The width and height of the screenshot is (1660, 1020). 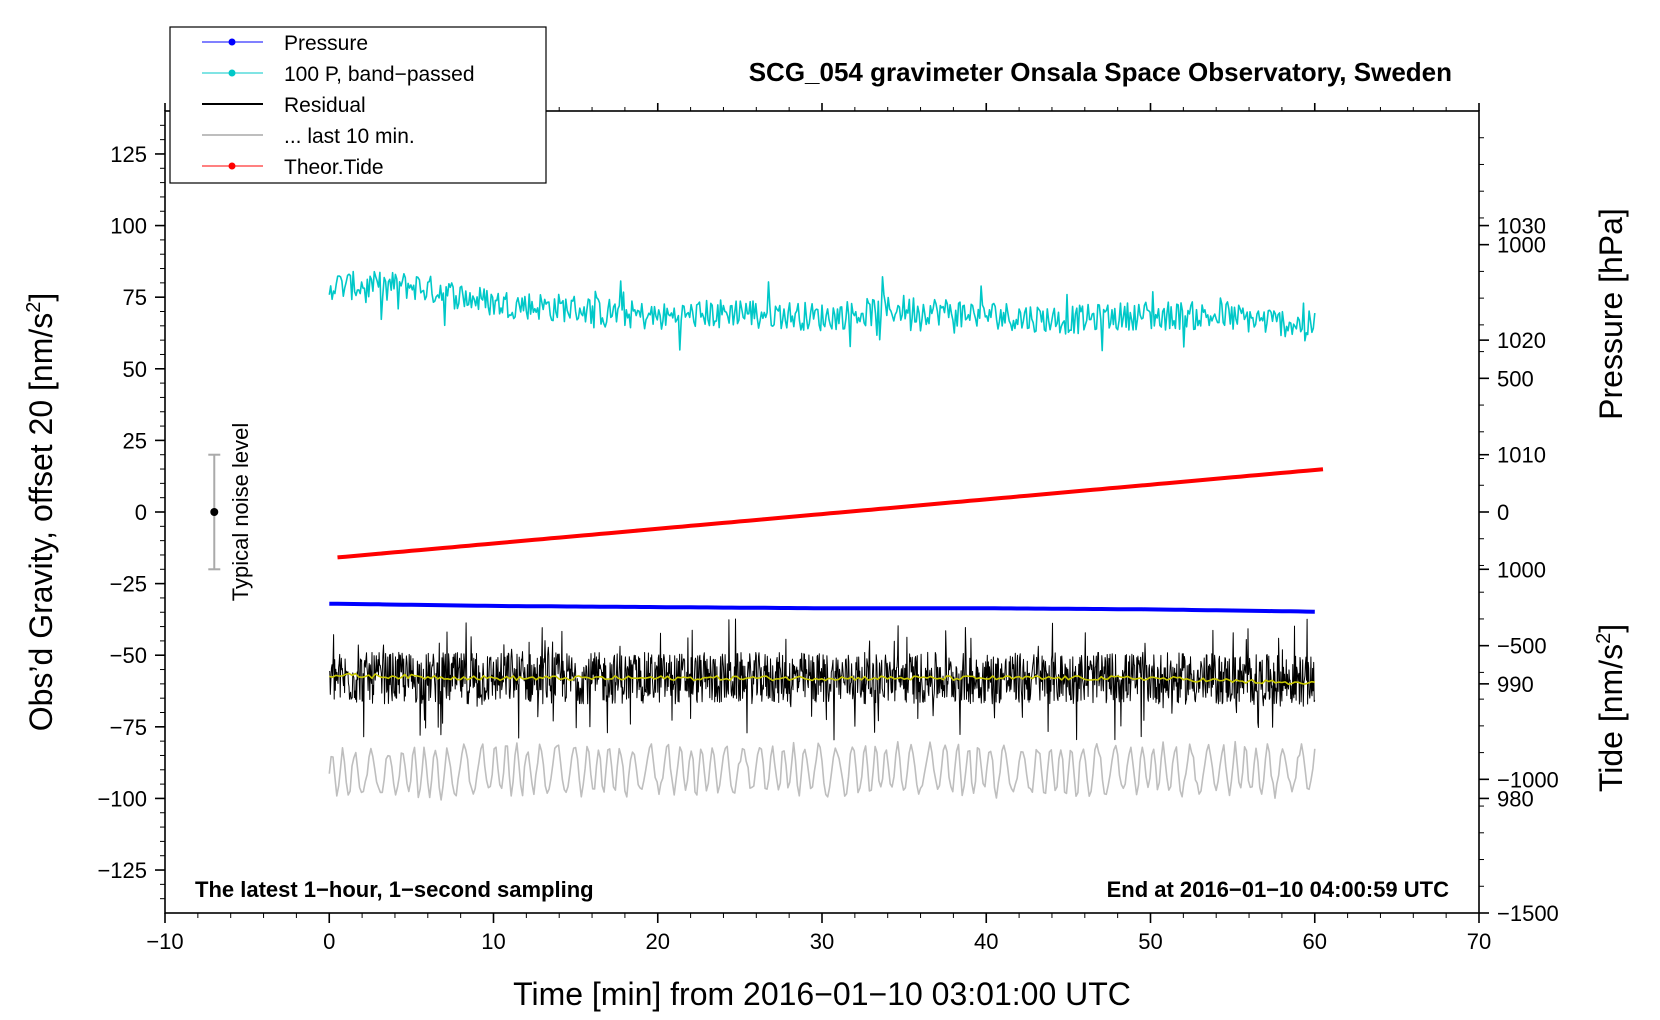 What do you see at coordinates (122, 798) in the screenshot?
I see `y-tick-label: −100` at bounding box center [122, 798].